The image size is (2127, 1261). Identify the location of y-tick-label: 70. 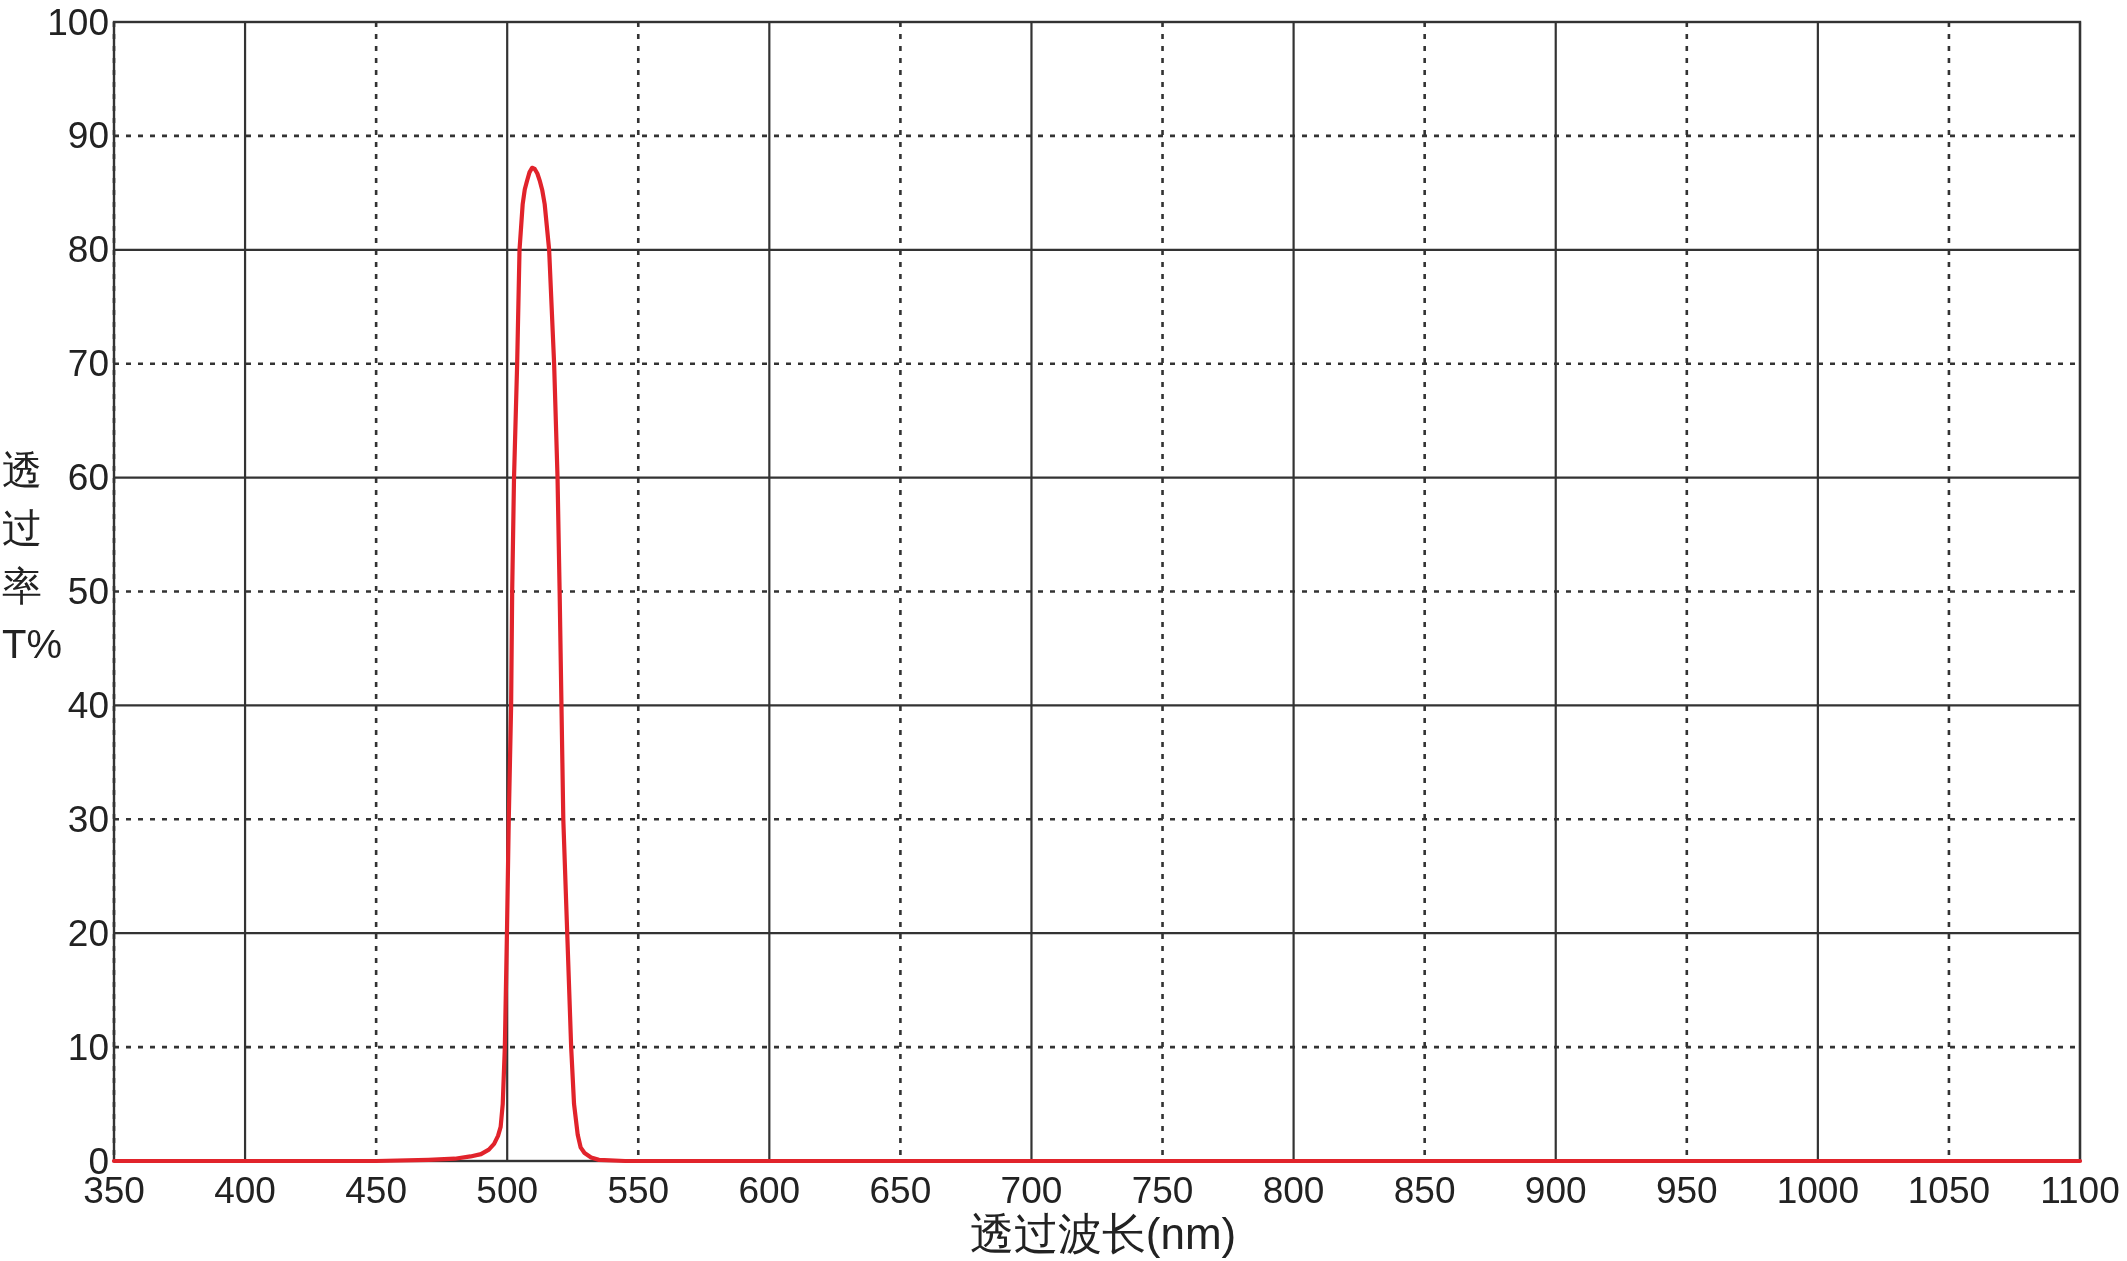
(88, 364).